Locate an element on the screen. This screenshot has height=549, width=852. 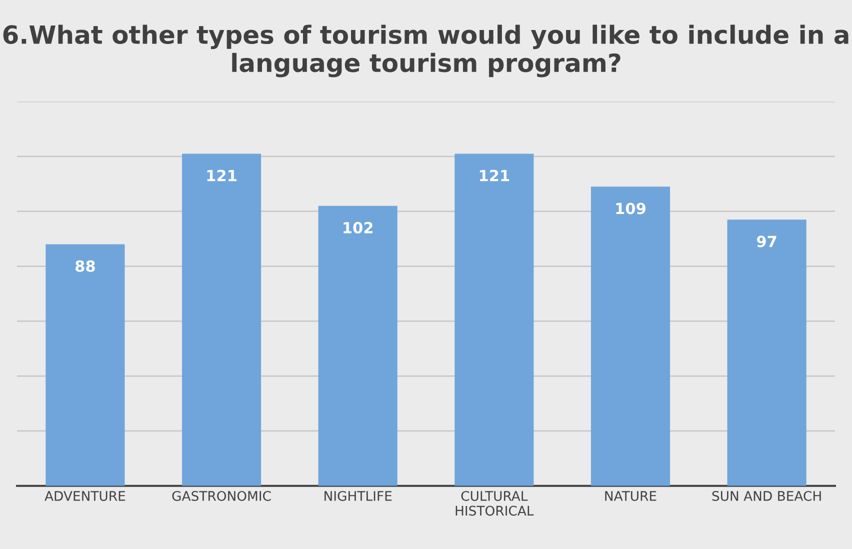
x-tick-label: NIGHTLIFE is located at coordinates (358, 495).